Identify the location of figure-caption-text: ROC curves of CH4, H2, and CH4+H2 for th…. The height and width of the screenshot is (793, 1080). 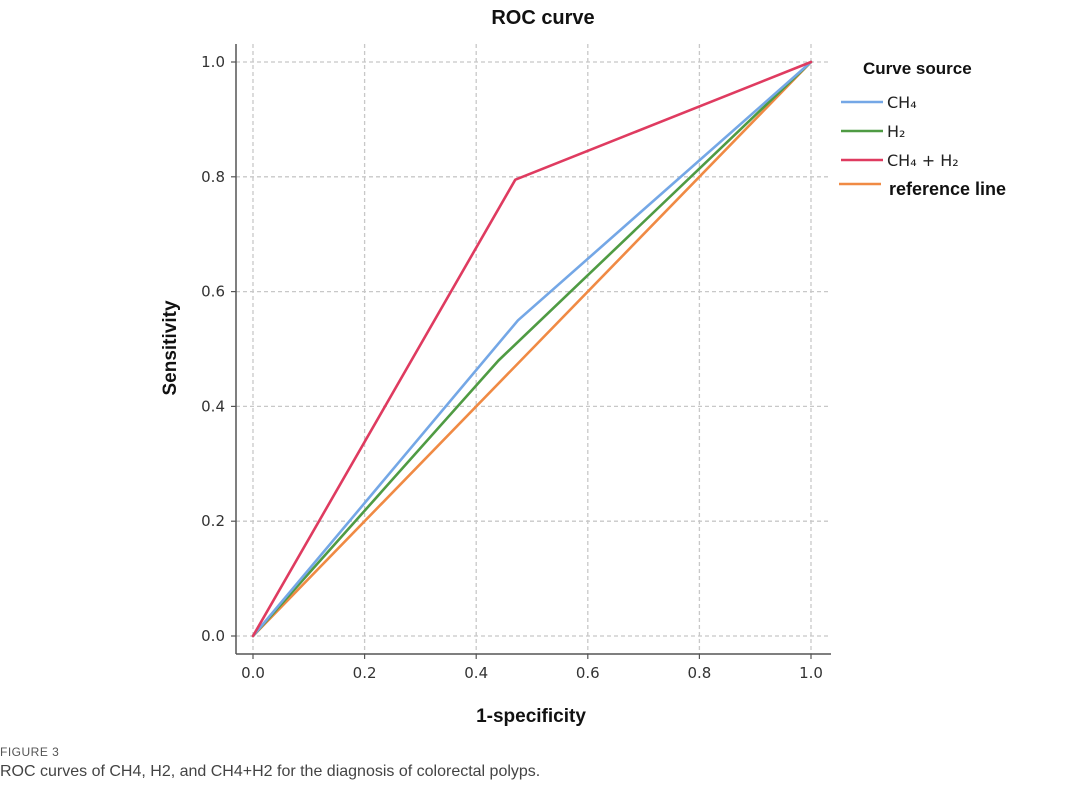
(270, 771).